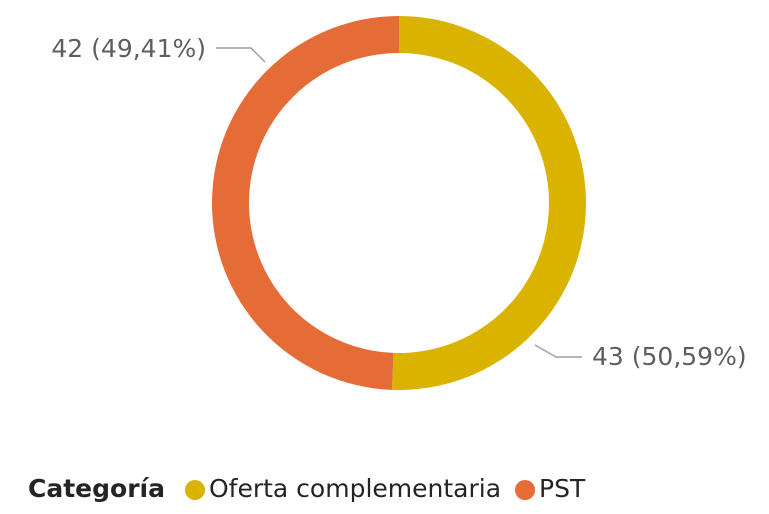 The image size is (769, 514). What do you see at coordinates (355, 488) in the screenshot?
I see `legend-label: Oferta complementaria` at bounding box center [355, 488].